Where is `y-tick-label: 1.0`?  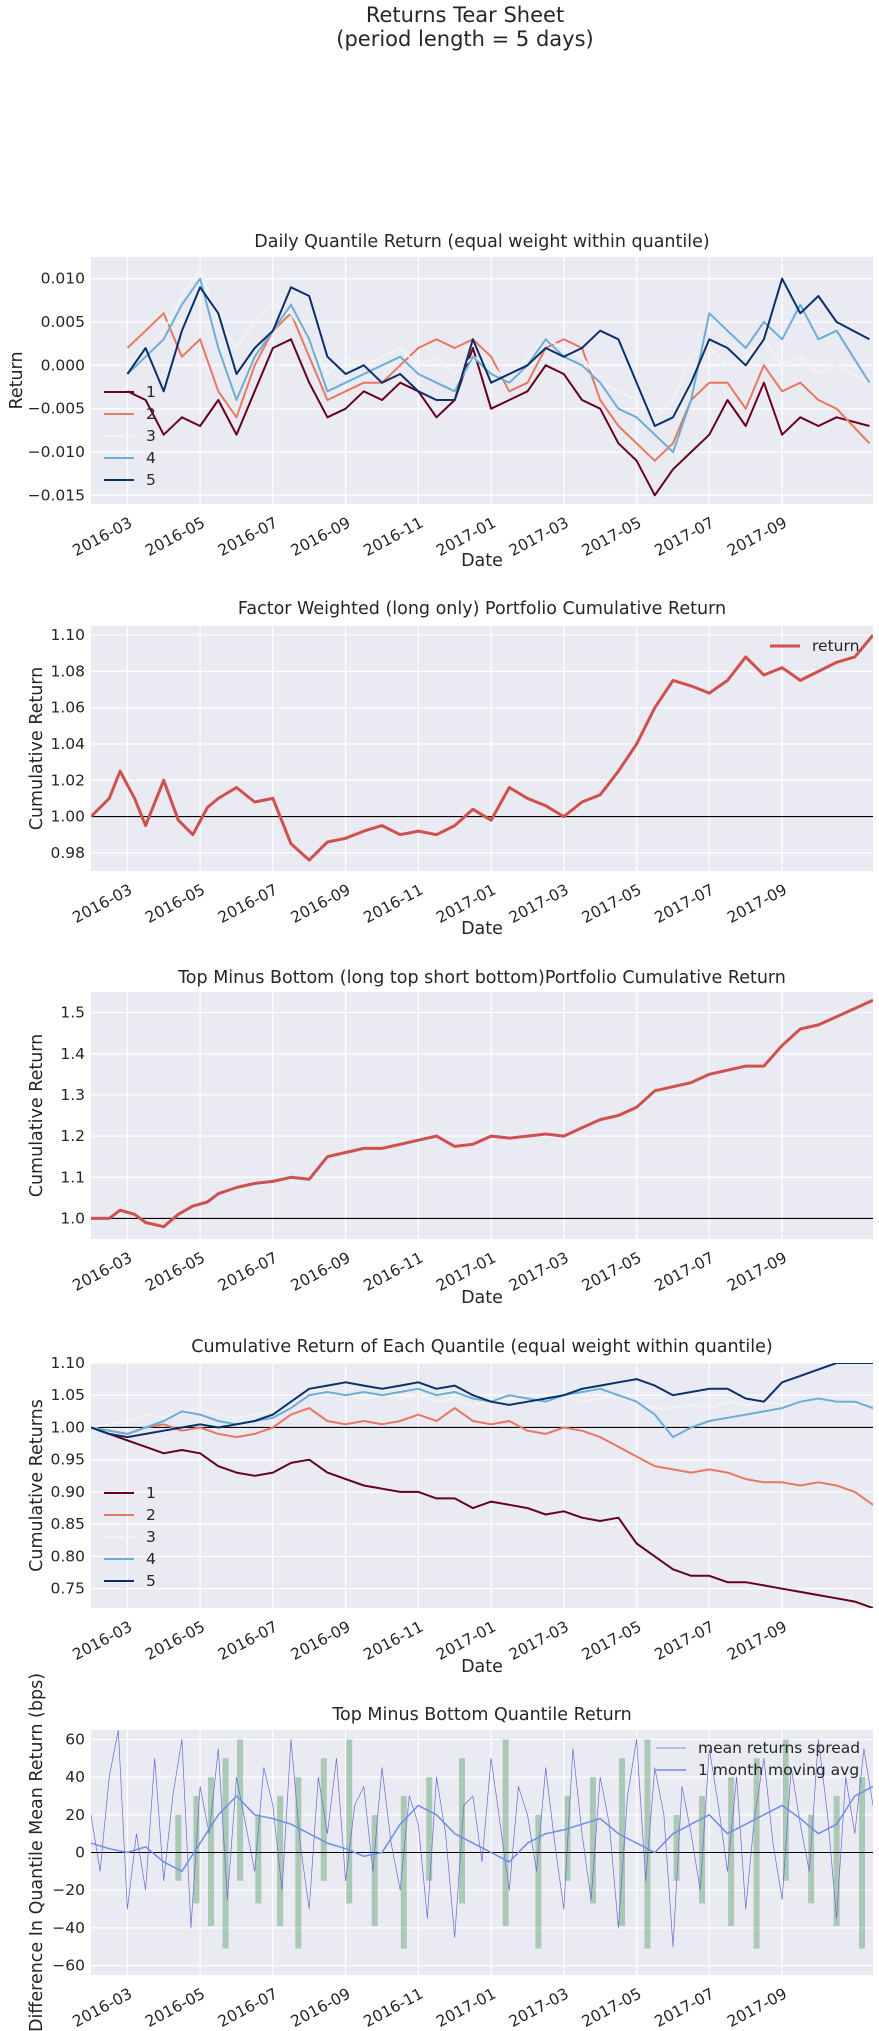 y-tick-label: 1.0 is located at coordinates (72, 1218).